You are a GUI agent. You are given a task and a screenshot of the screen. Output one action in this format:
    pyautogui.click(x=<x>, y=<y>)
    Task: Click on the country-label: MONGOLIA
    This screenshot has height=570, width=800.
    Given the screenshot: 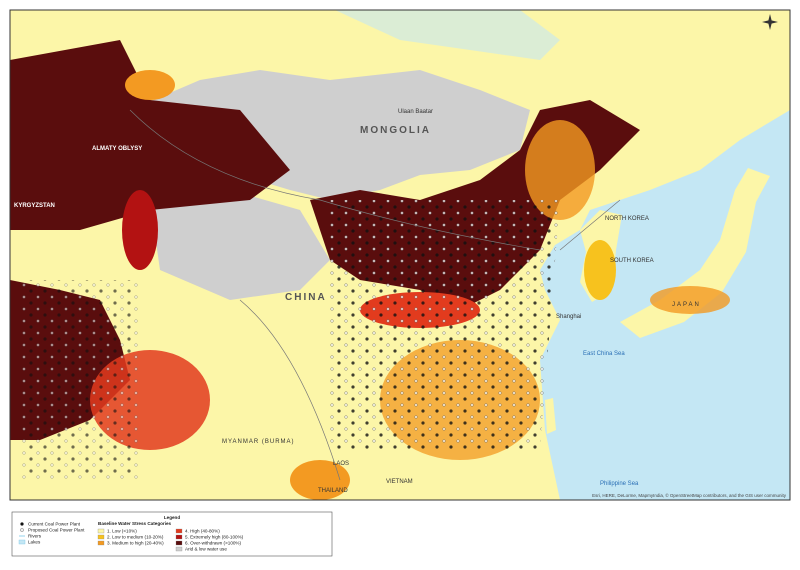 What is the action you would take?
    pyautogui.click(x=395, y=130)
    